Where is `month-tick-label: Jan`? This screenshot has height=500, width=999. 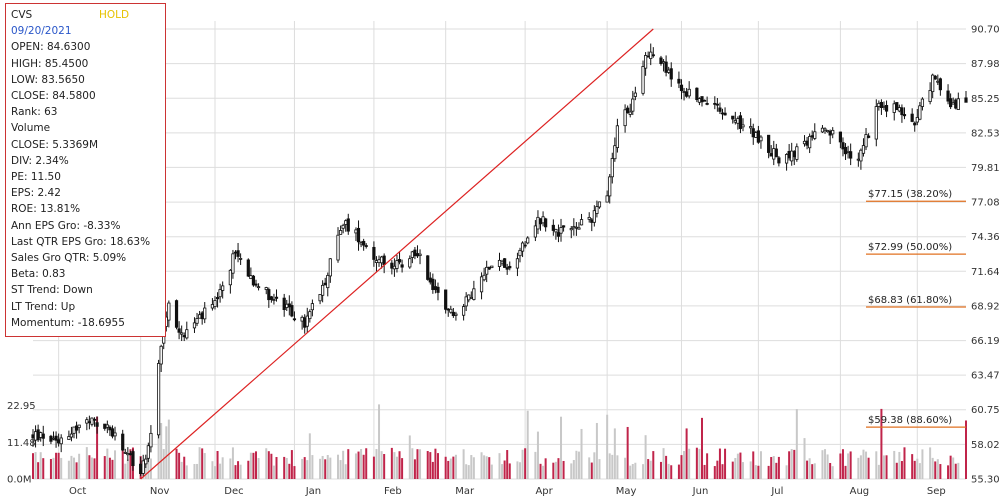
month-tick-label: Jan is located at coordinates (313, 491).